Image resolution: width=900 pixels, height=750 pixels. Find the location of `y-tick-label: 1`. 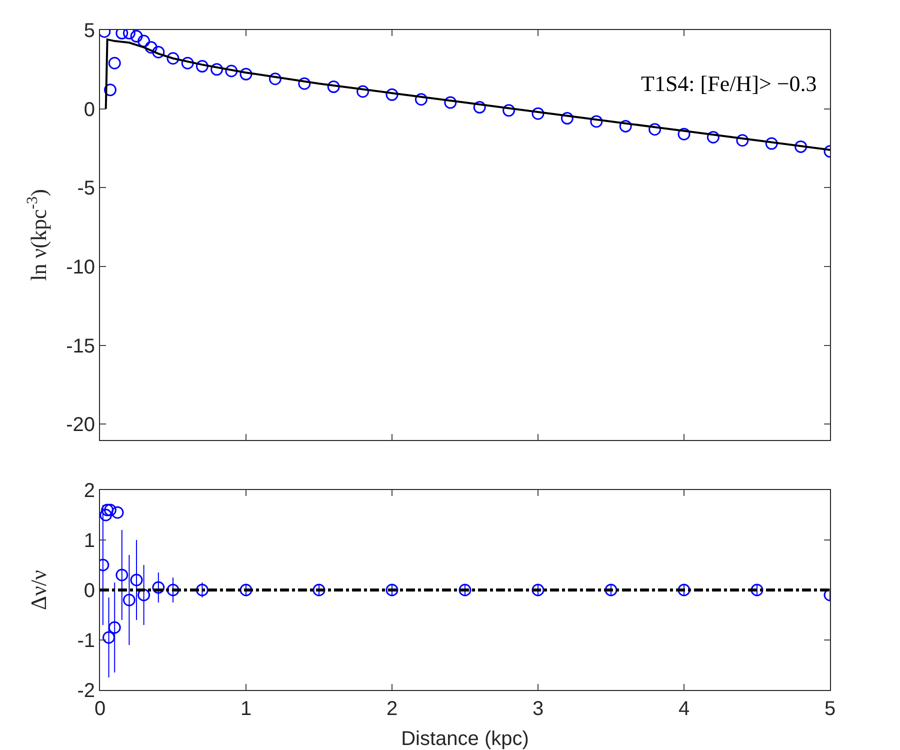

y-tick-label: 1 is located at coordinates (89, 541).